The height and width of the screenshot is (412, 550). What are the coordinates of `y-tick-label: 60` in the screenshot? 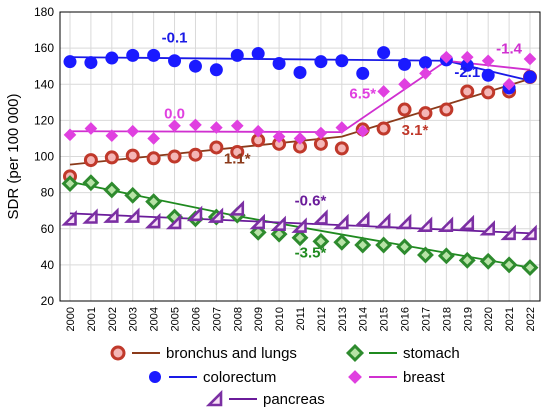 It's located at (48, 229).